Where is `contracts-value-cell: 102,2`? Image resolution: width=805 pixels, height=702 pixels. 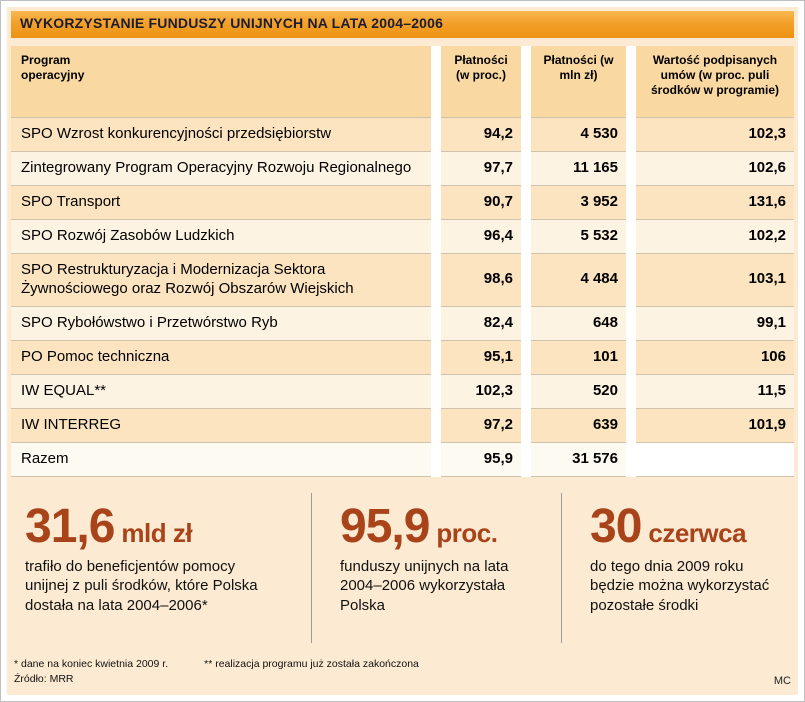 contracts-value-cell: 102,2 is located at coordinates (715, 237).